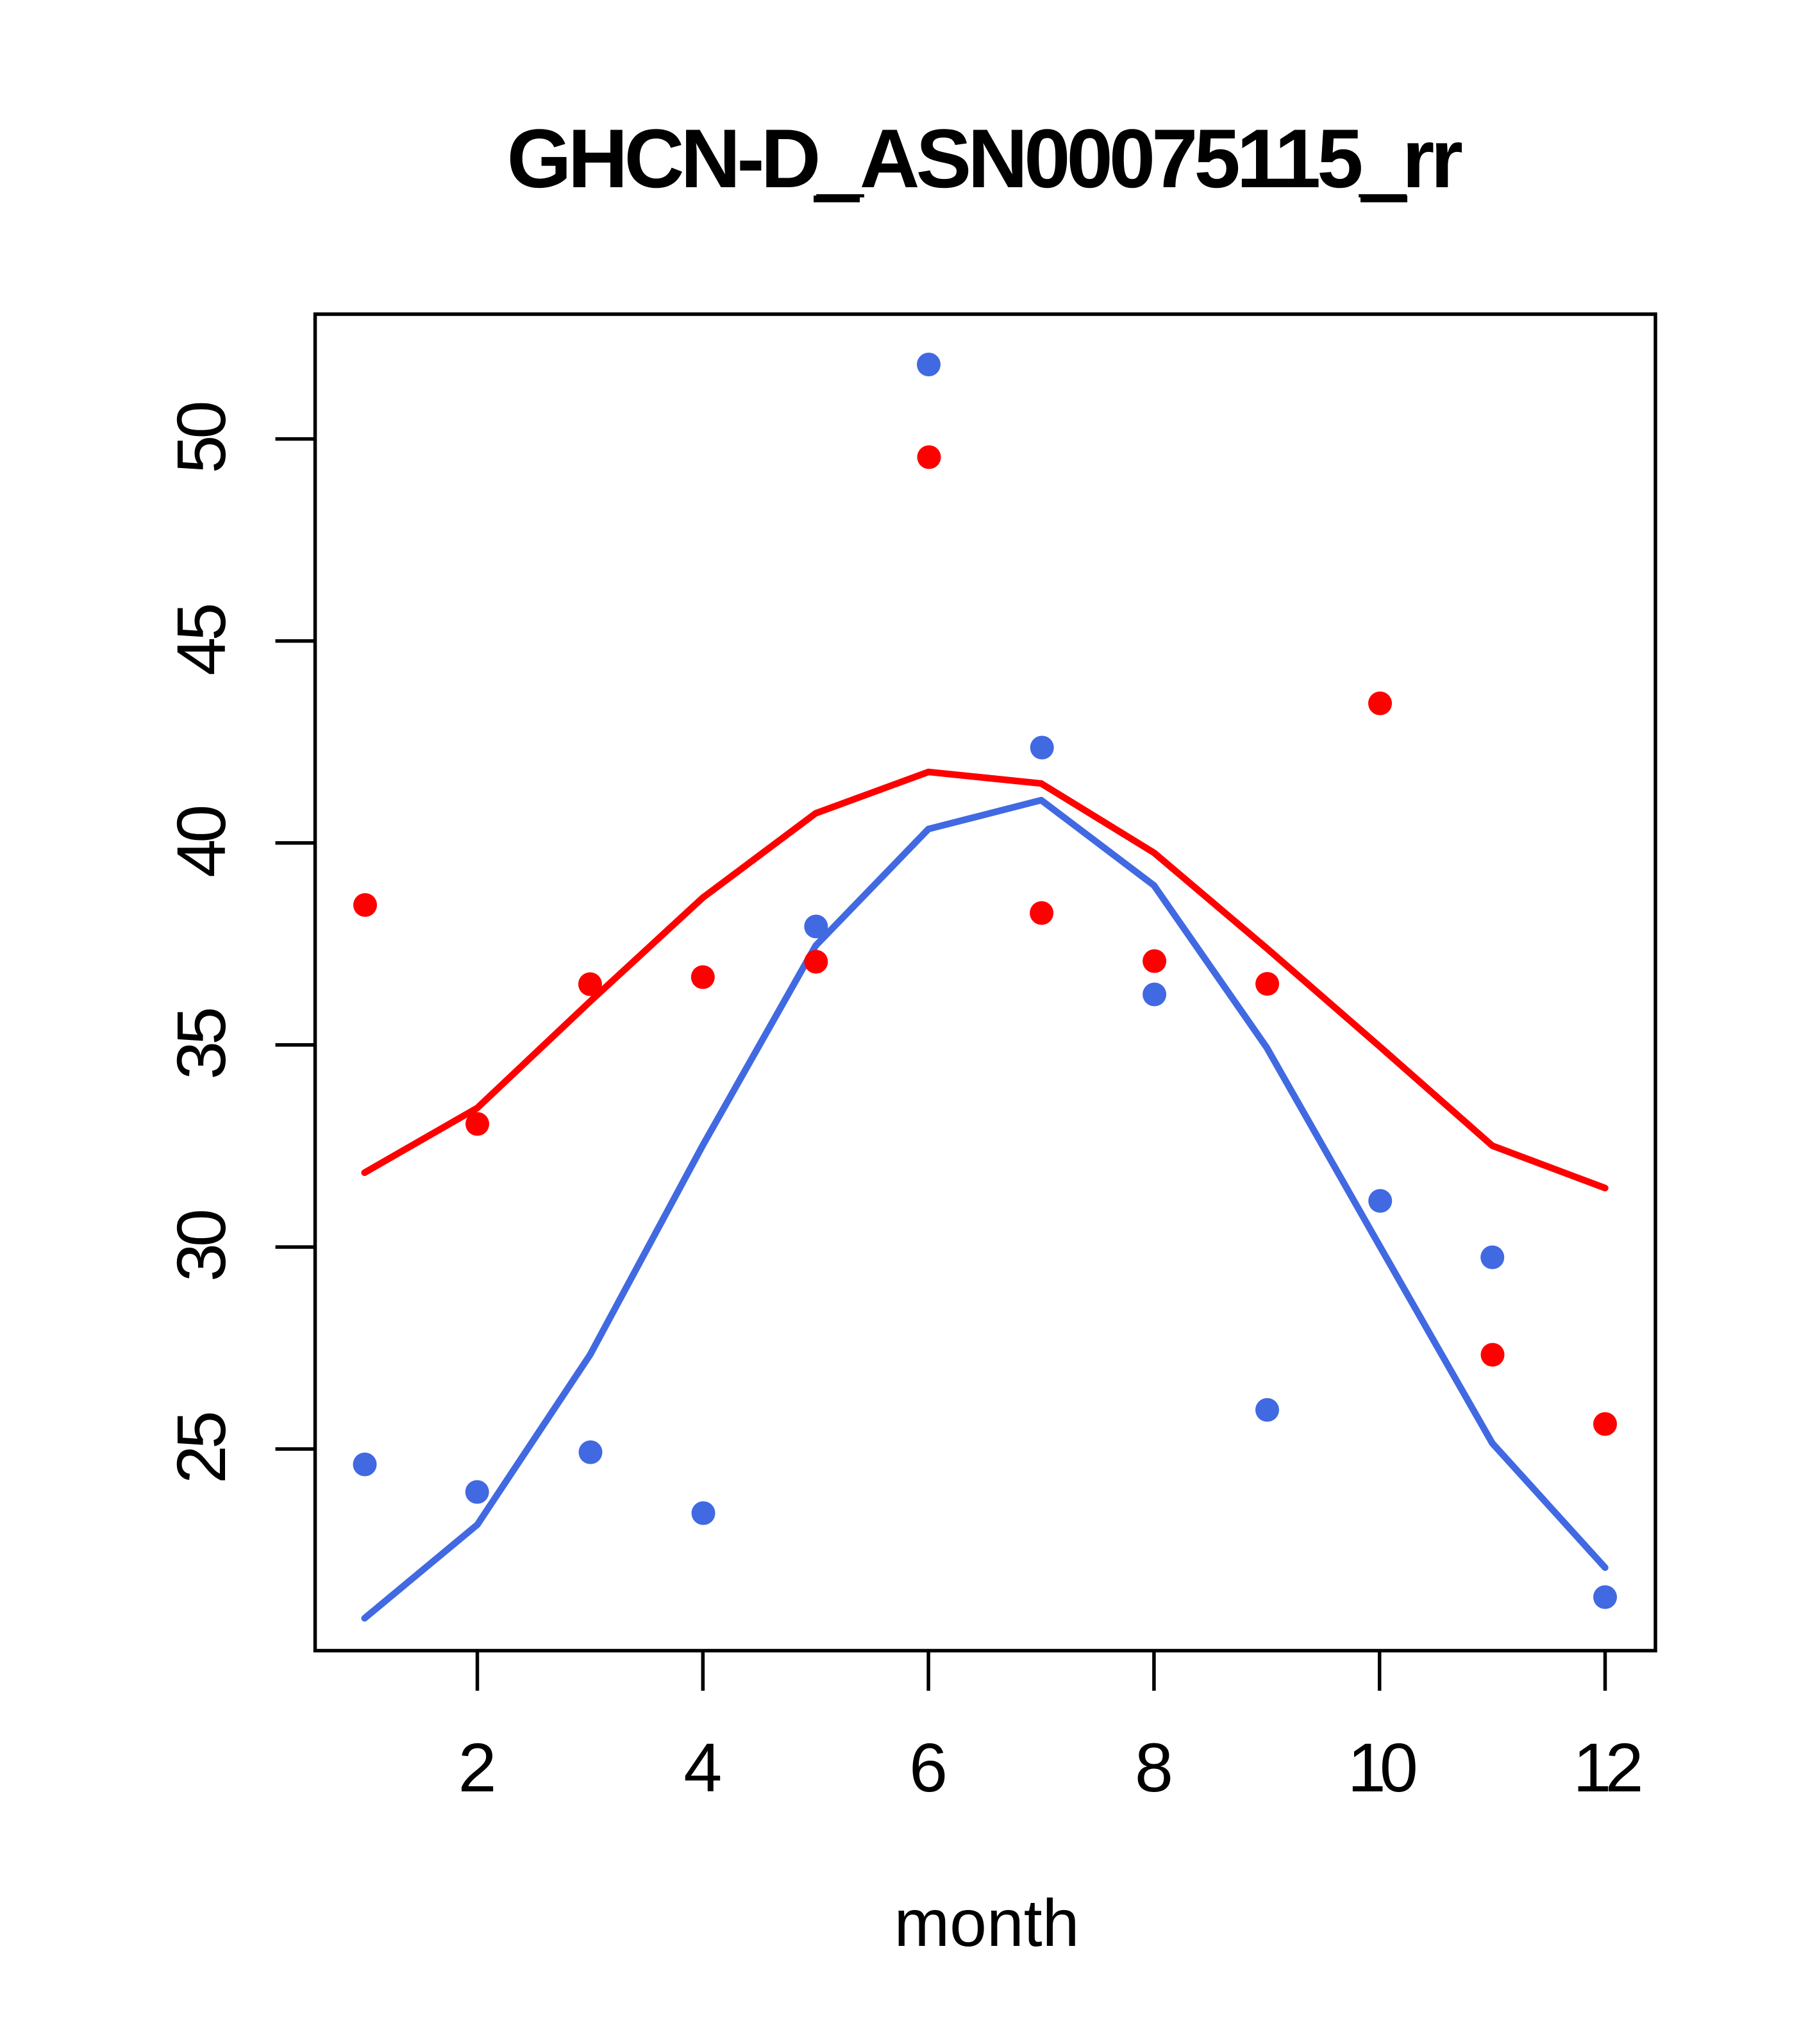 This screenshot has width=1817, height=2044. I want to click on svg-text: 45, so click(201, 640).